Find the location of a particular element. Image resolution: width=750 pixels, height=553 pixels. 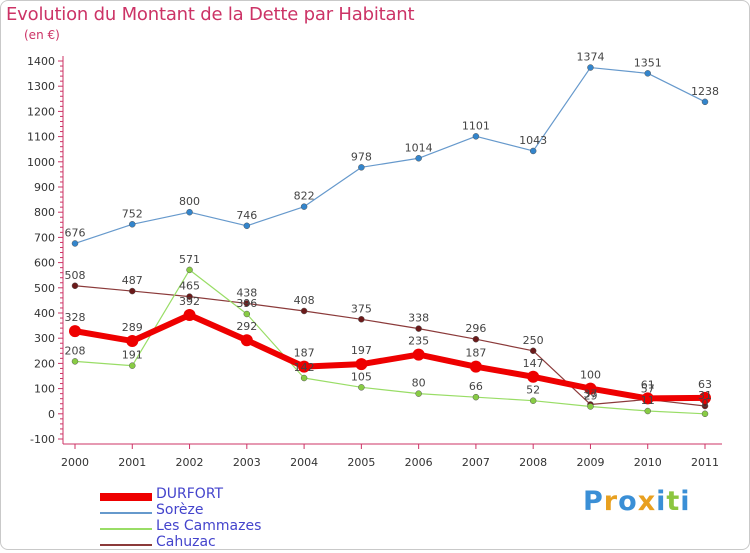

legend-label-les-cammazes: Les Cammazes is located at coordinates (209, 526).